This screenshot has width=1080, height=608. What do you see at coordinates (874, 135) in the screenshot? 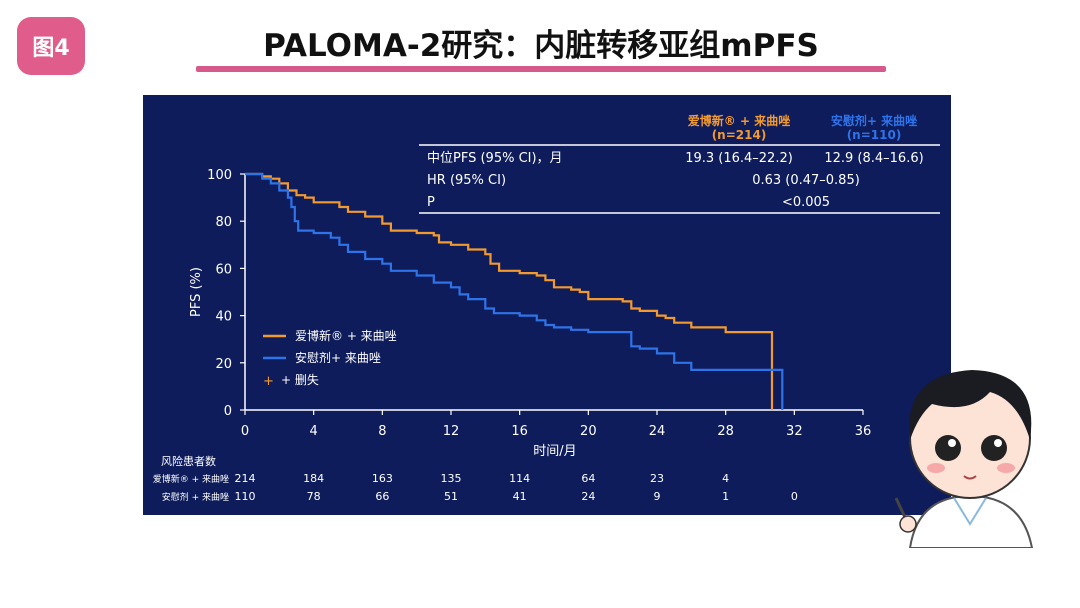
I see `col2-n: (n=110)` at bounding box center [874, 135].